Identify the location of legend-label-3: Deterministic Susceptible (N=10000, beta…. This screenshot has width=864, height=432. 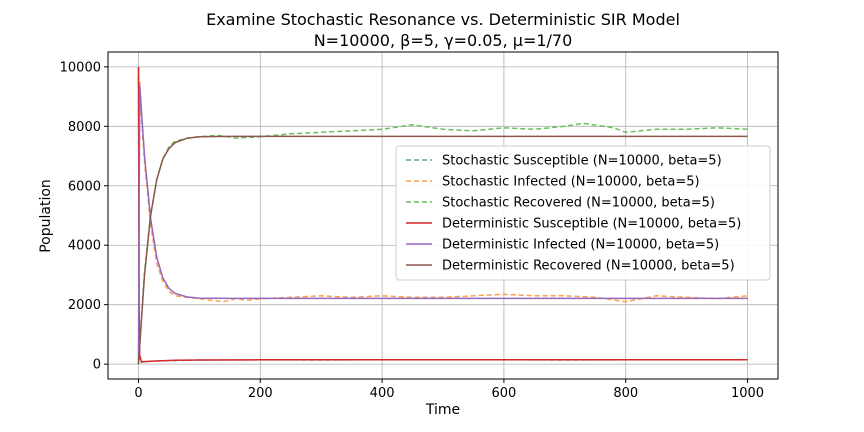
(591, 224).